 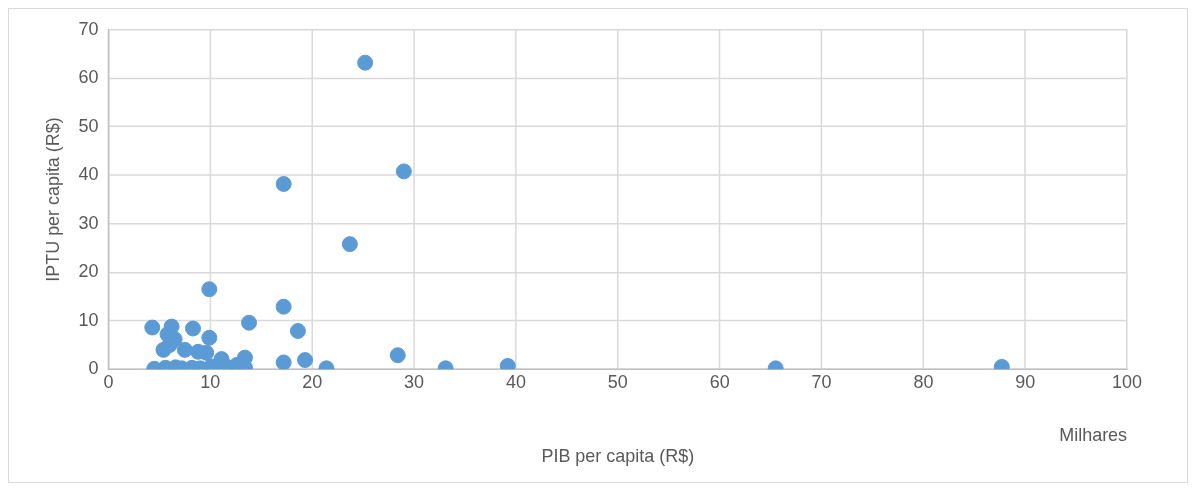 What do you see at coordinates (515, 381) in the screenshot?
I see `x-tick-label: 40` at bounding box center [515, 381].